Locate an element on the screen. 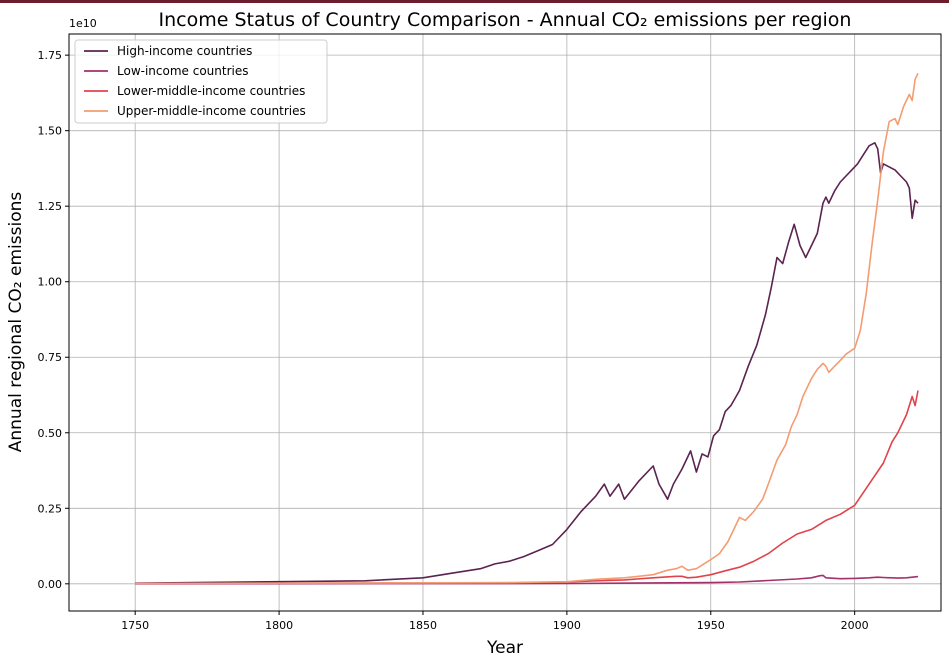 The width and height of the screenshot is (949, 662). x-tick-label: 1900 is located at coordinates (567, 625).